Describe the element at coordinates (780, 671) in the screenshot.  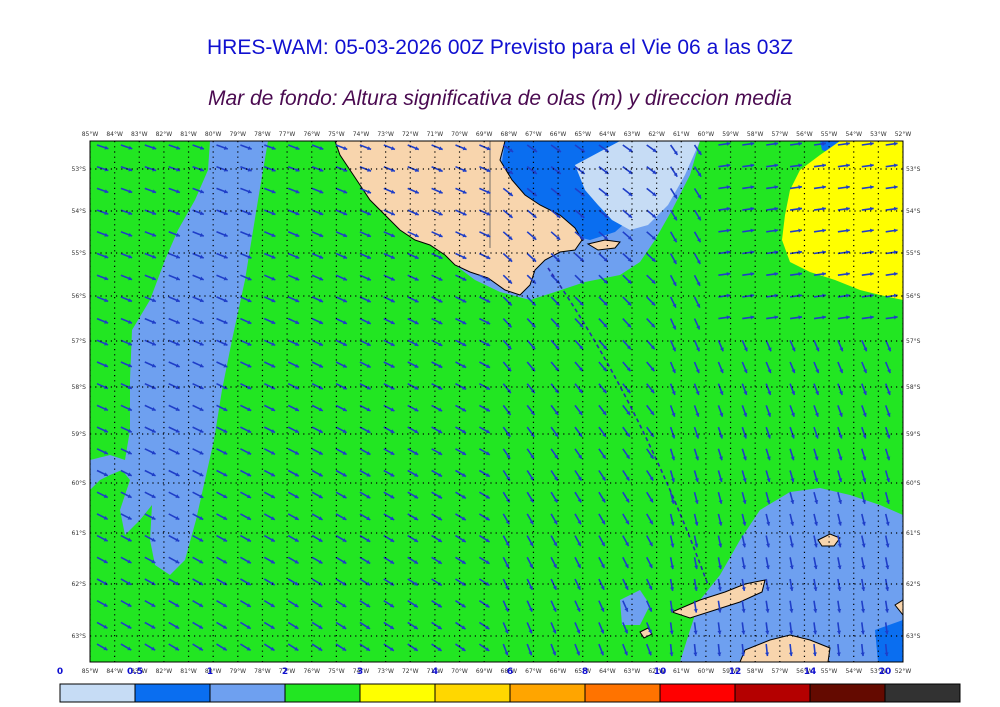
I see `lon-label-bottom: 57°W` at that location.